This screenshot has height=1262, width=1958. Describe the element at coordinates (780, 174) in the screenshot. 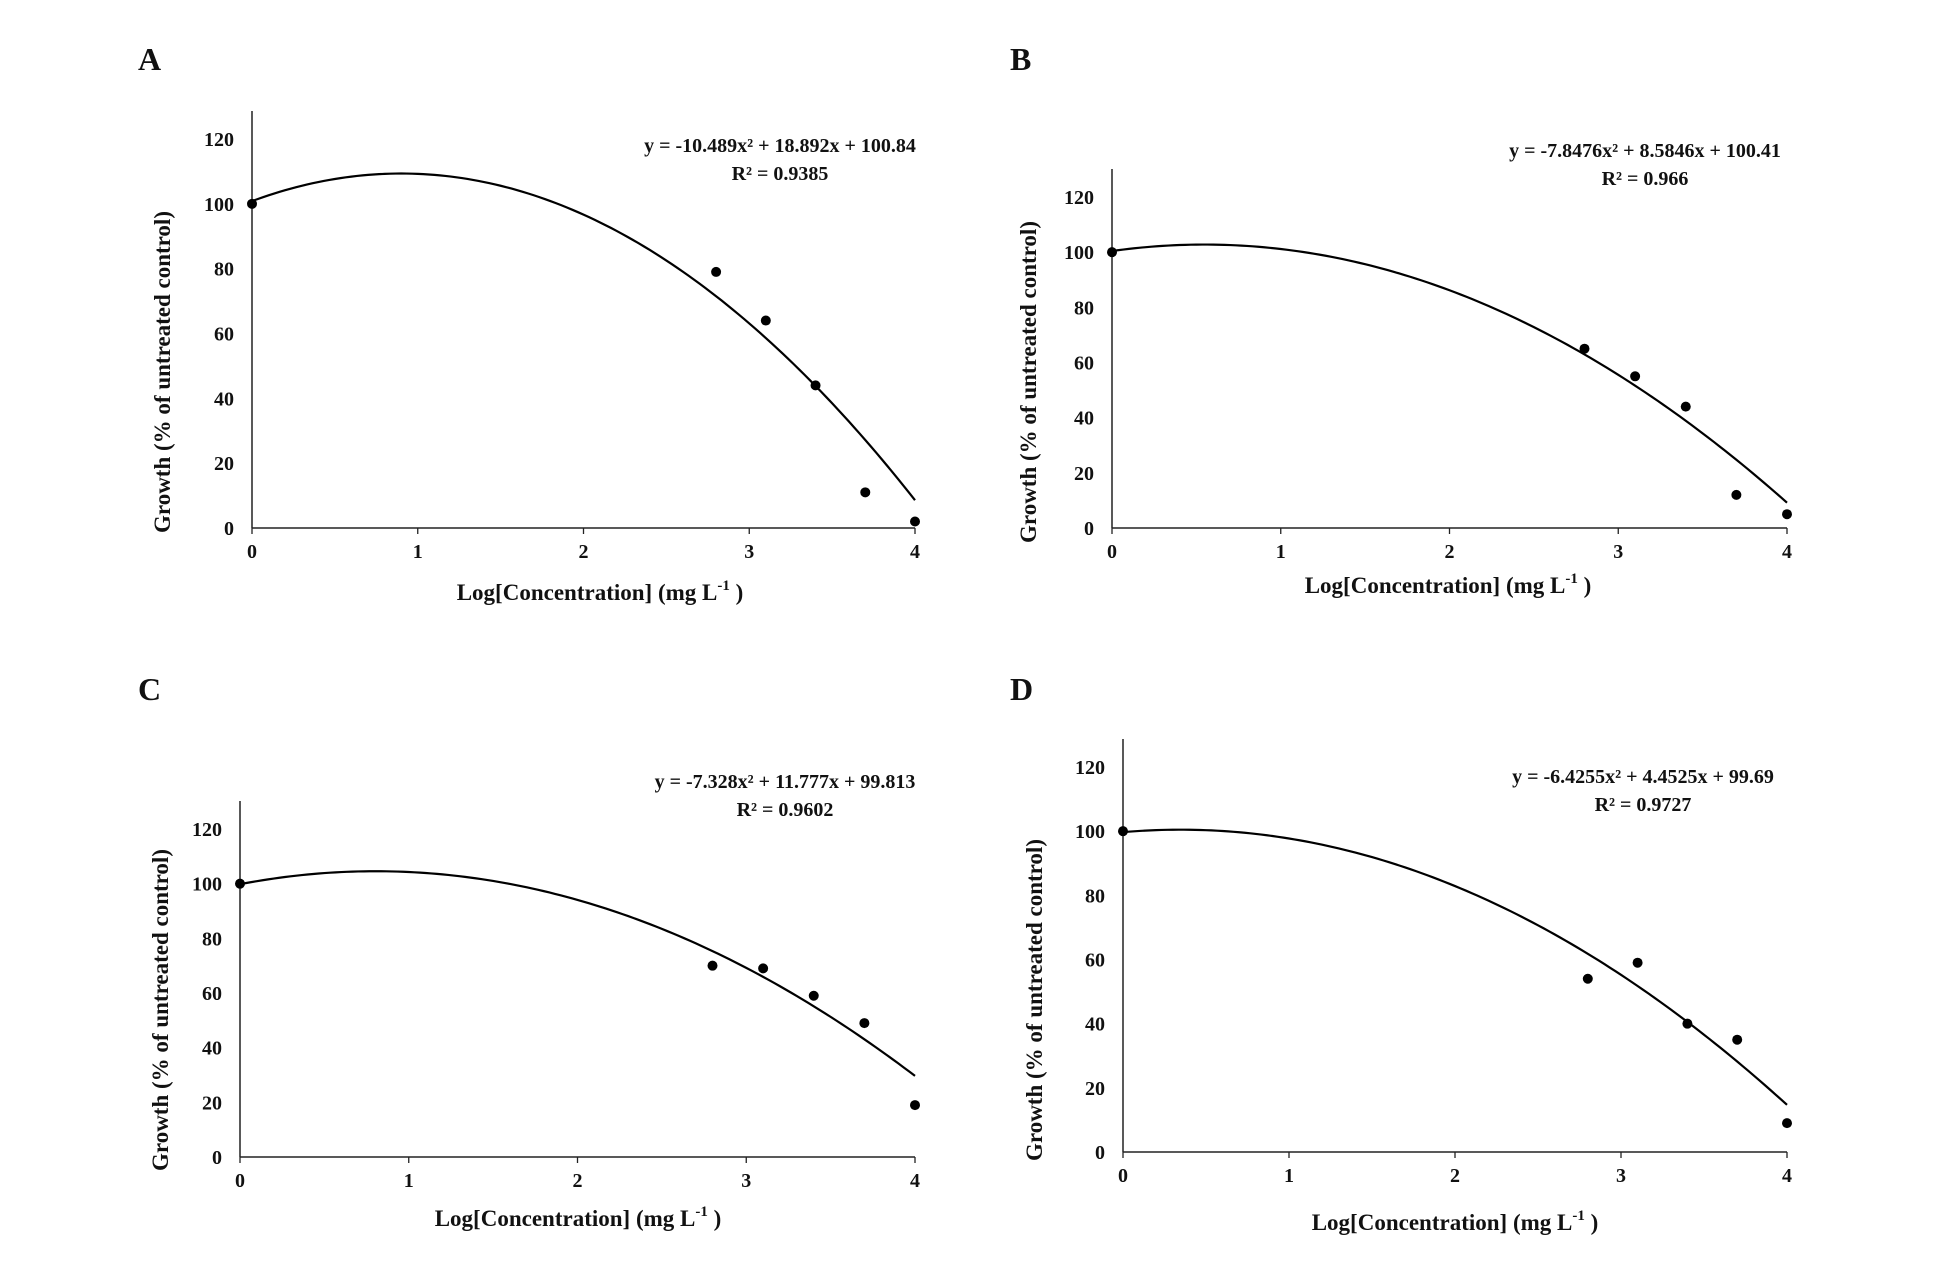

I see `r-squared-label: R² = 0.9385` at that location.